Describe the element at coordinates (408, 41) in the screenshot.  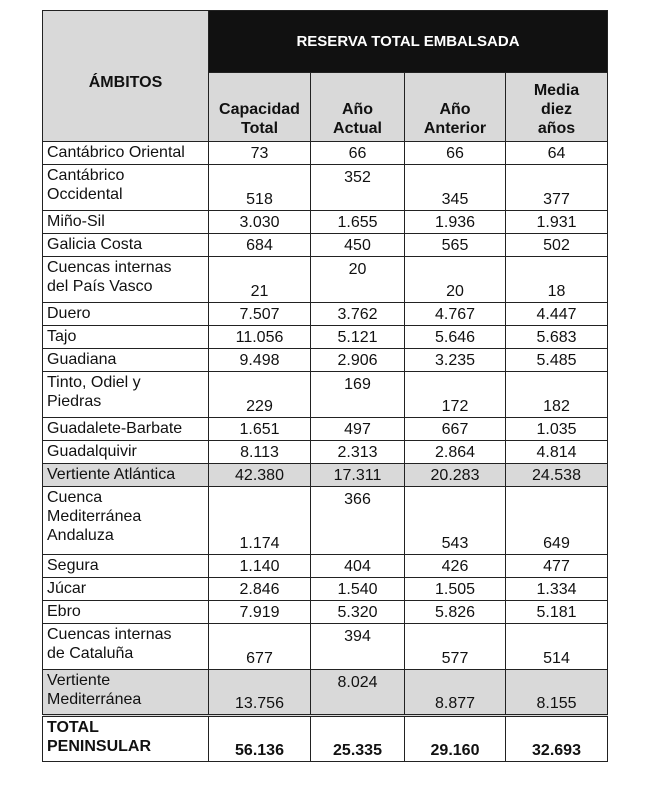
I see `header-reserva-total: RESERVA TOTAL EMBALSADA` at that location.